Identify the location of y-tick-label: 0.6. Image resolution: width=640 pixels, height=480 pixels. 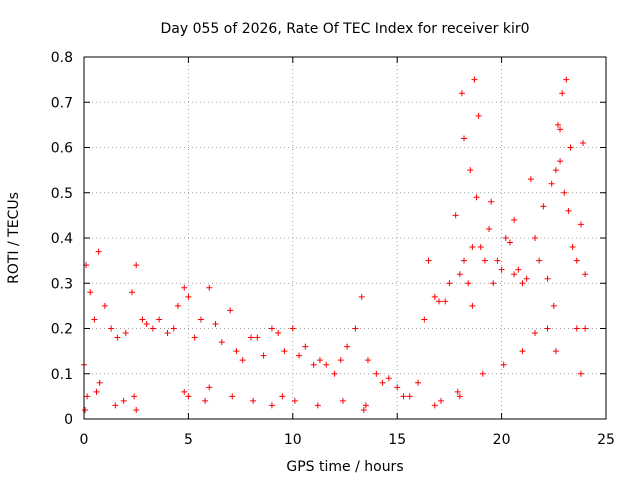
(62, 149).